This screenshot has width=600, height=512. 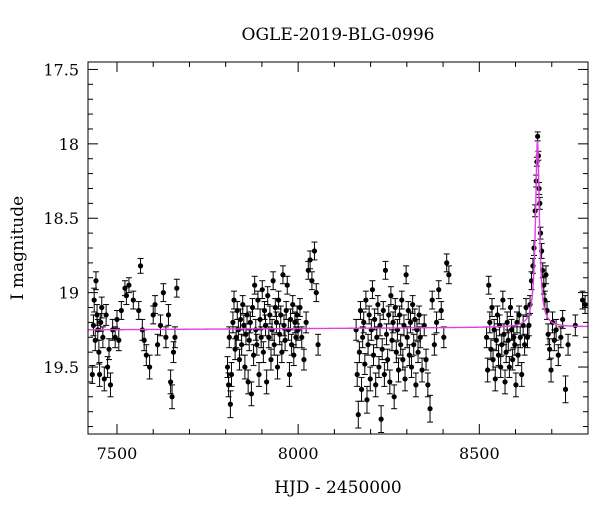 I want to click on y-tick-labels: 17.5 18 18.5 19 19.5, so click(x=61, y=218).